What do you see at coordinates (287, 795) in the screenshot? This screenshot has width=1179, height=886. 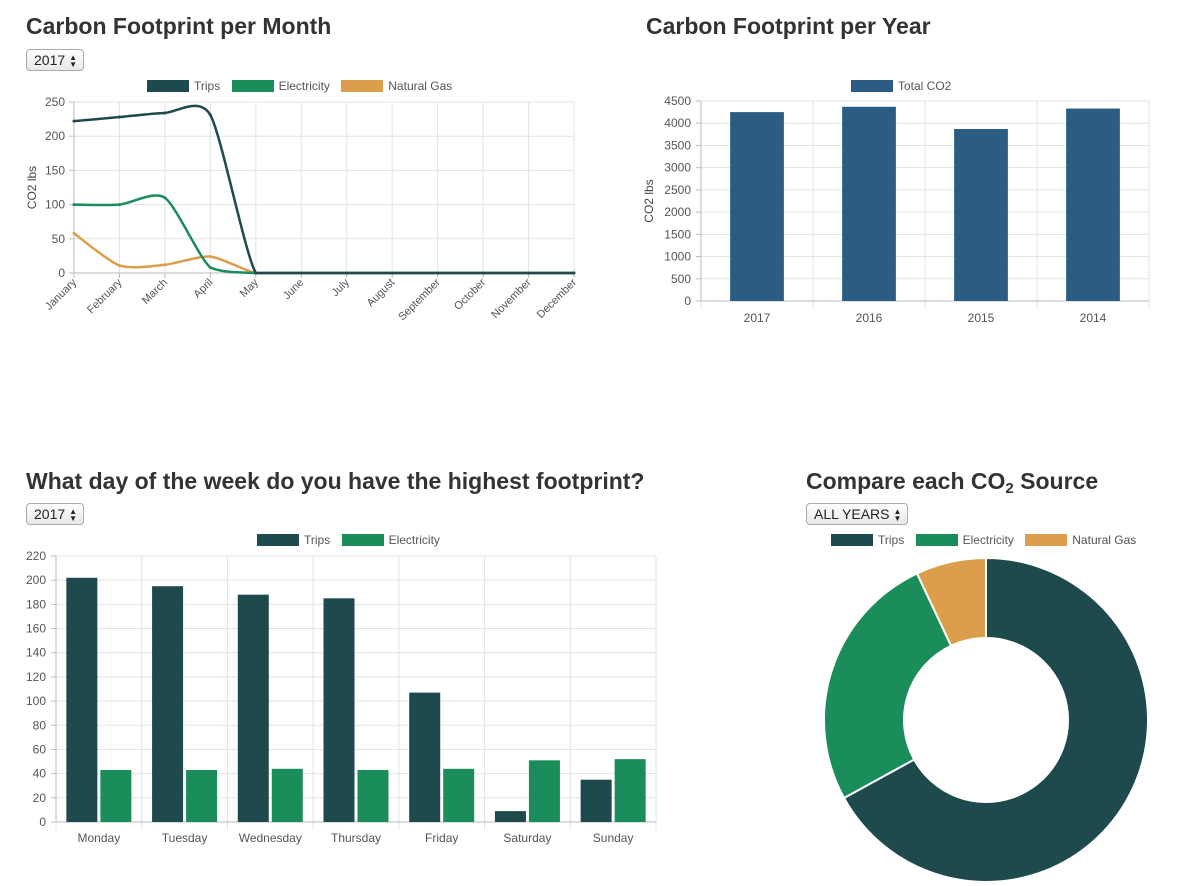 I see `bar-electricity-wednesday` at bounding box center [287, 795].